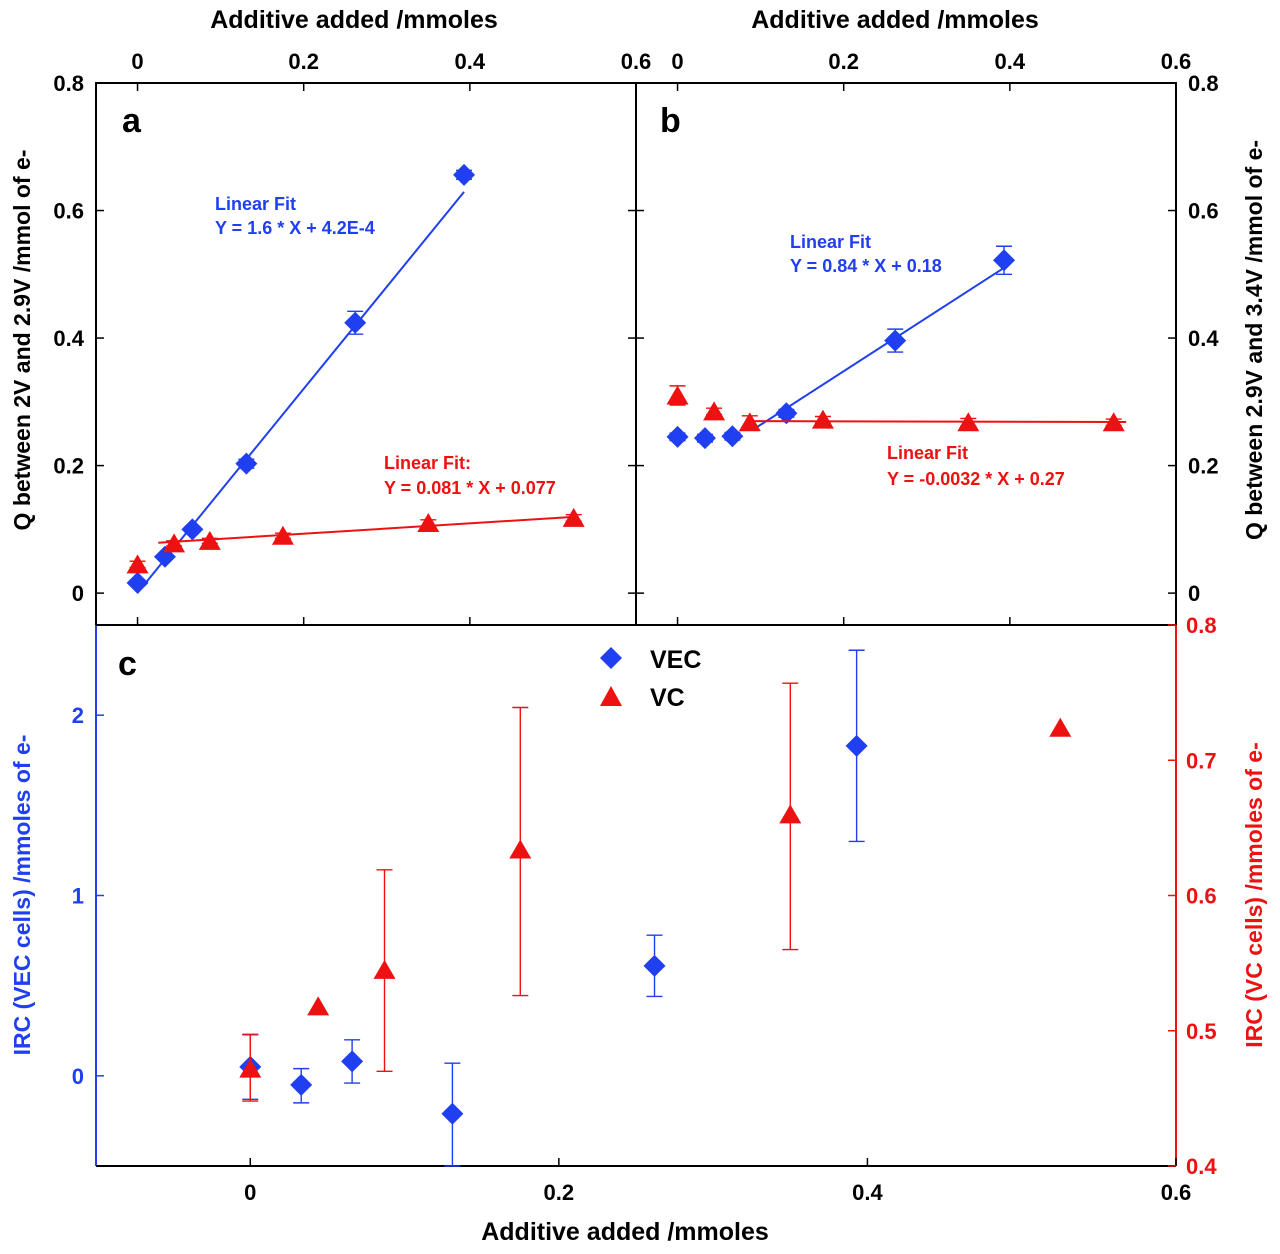  Describe the element at coordinates (866, 254) in the screenshot. I see `panel-b-vec-fit-annotation: Linear Fit Y = 0.84 * X + 0.18` at that location.